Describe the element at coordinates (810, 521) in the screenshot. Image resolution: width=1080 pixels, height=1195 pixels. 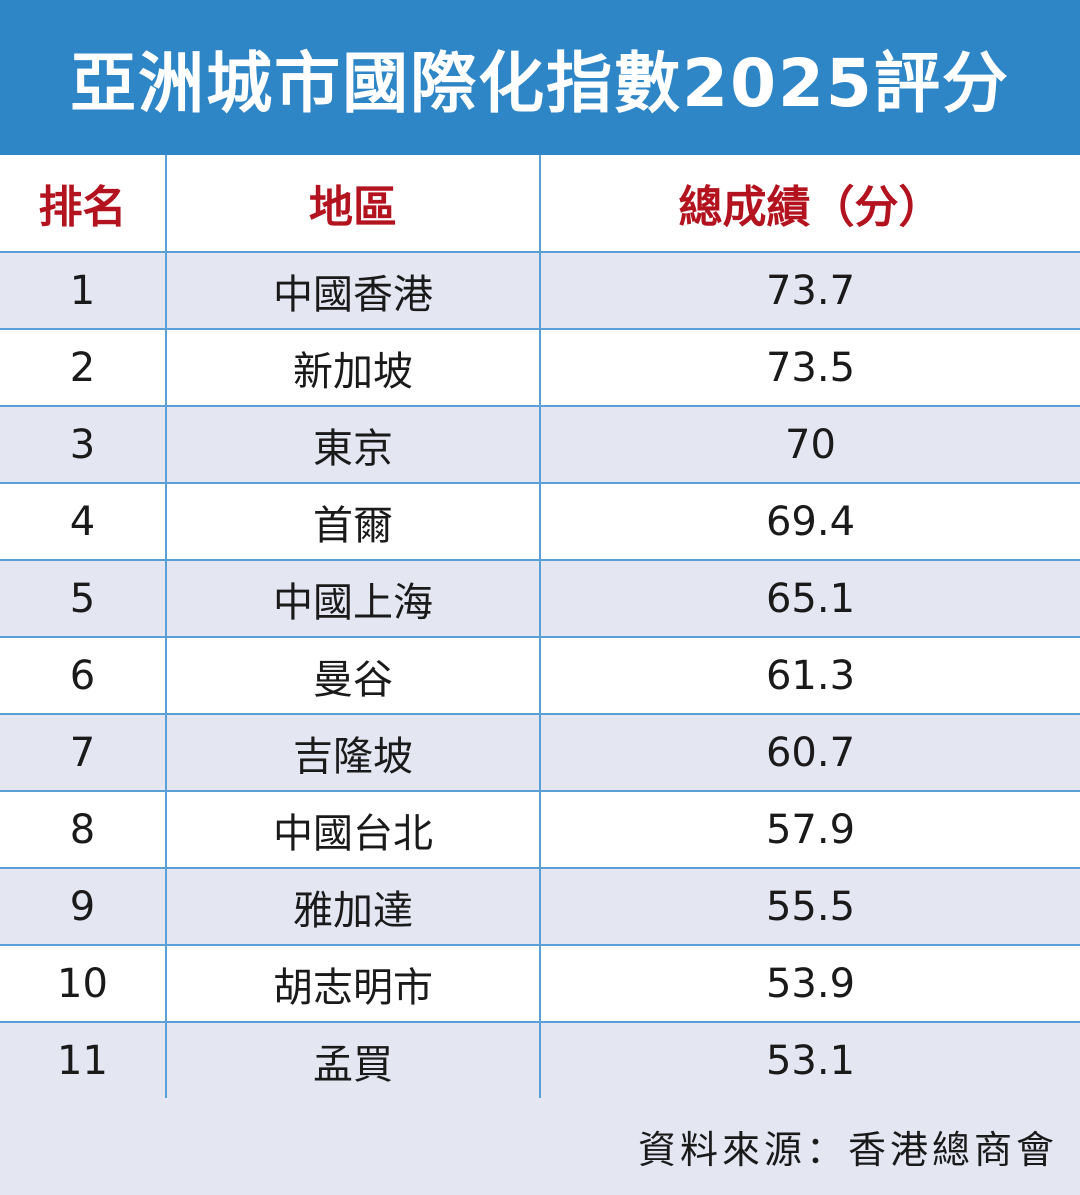
I see `score-cell: 69.4` at that location.